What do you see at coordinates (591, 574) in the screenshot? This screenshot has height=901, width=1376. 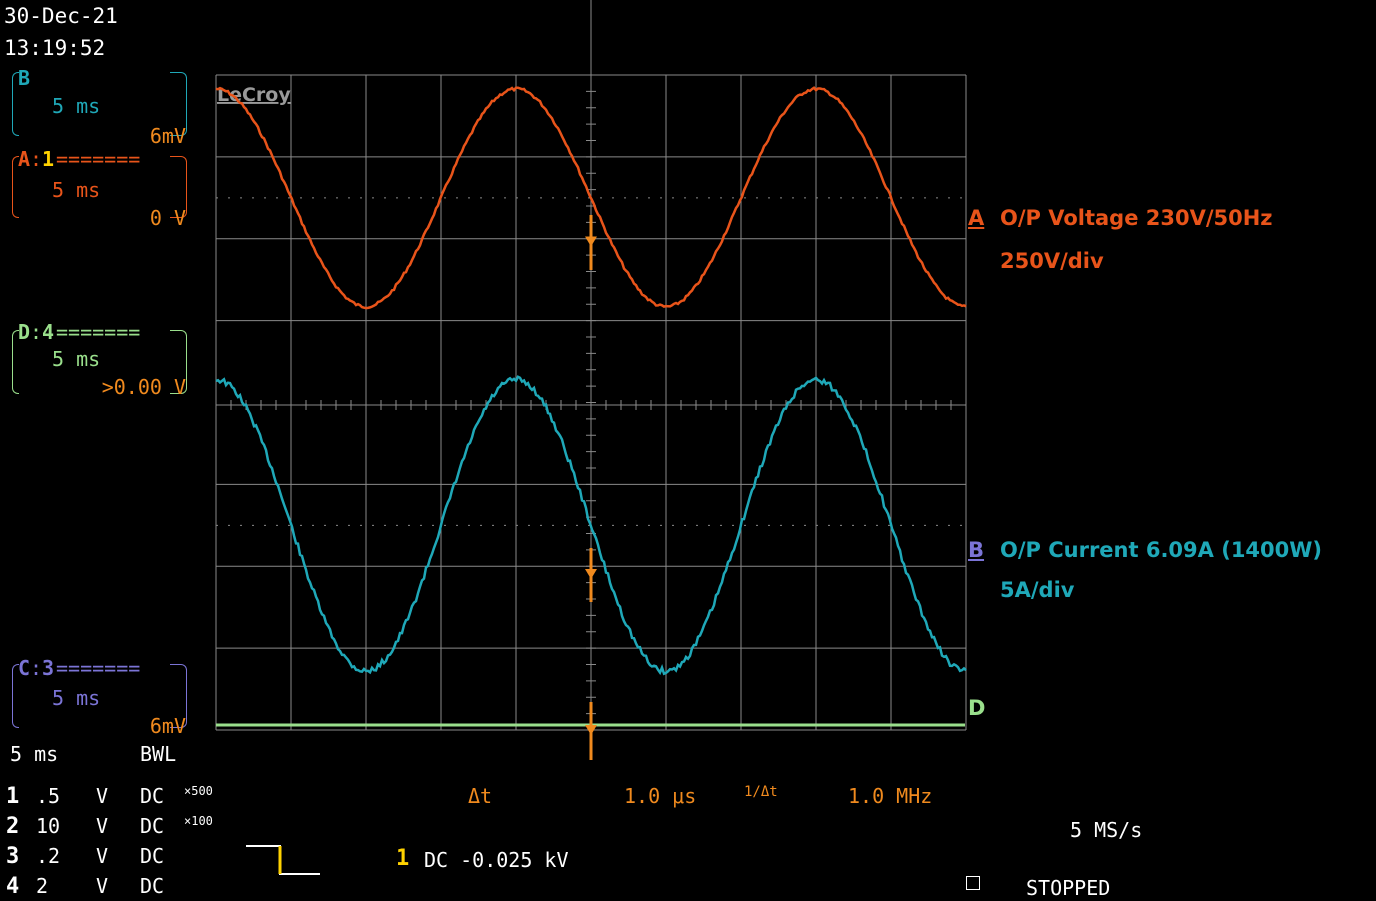 I see `current-cursor-marker` at bounding box center [591, 574].